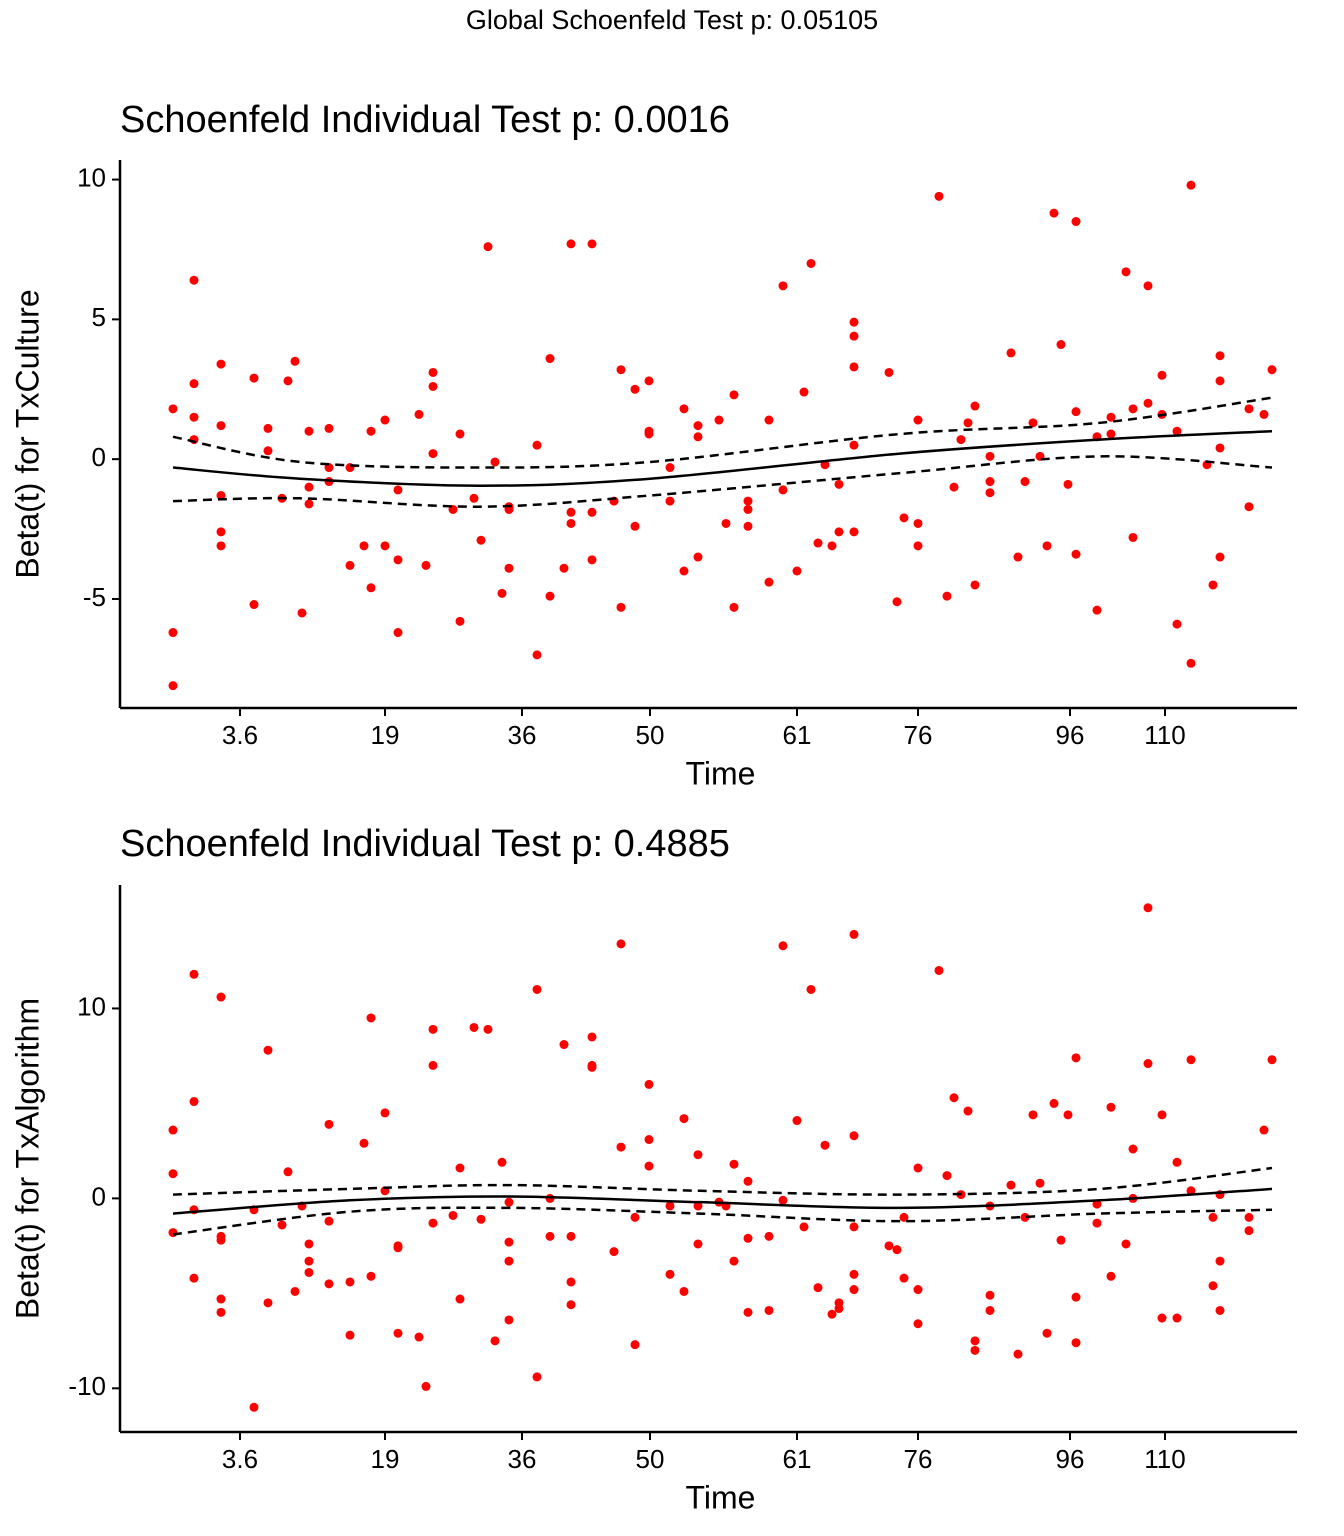 This screenshot has height=1536, width=1344. Describe the element at coordinates (721, 773) in the screenshot. I see `x-axis-label: Time` at that location.